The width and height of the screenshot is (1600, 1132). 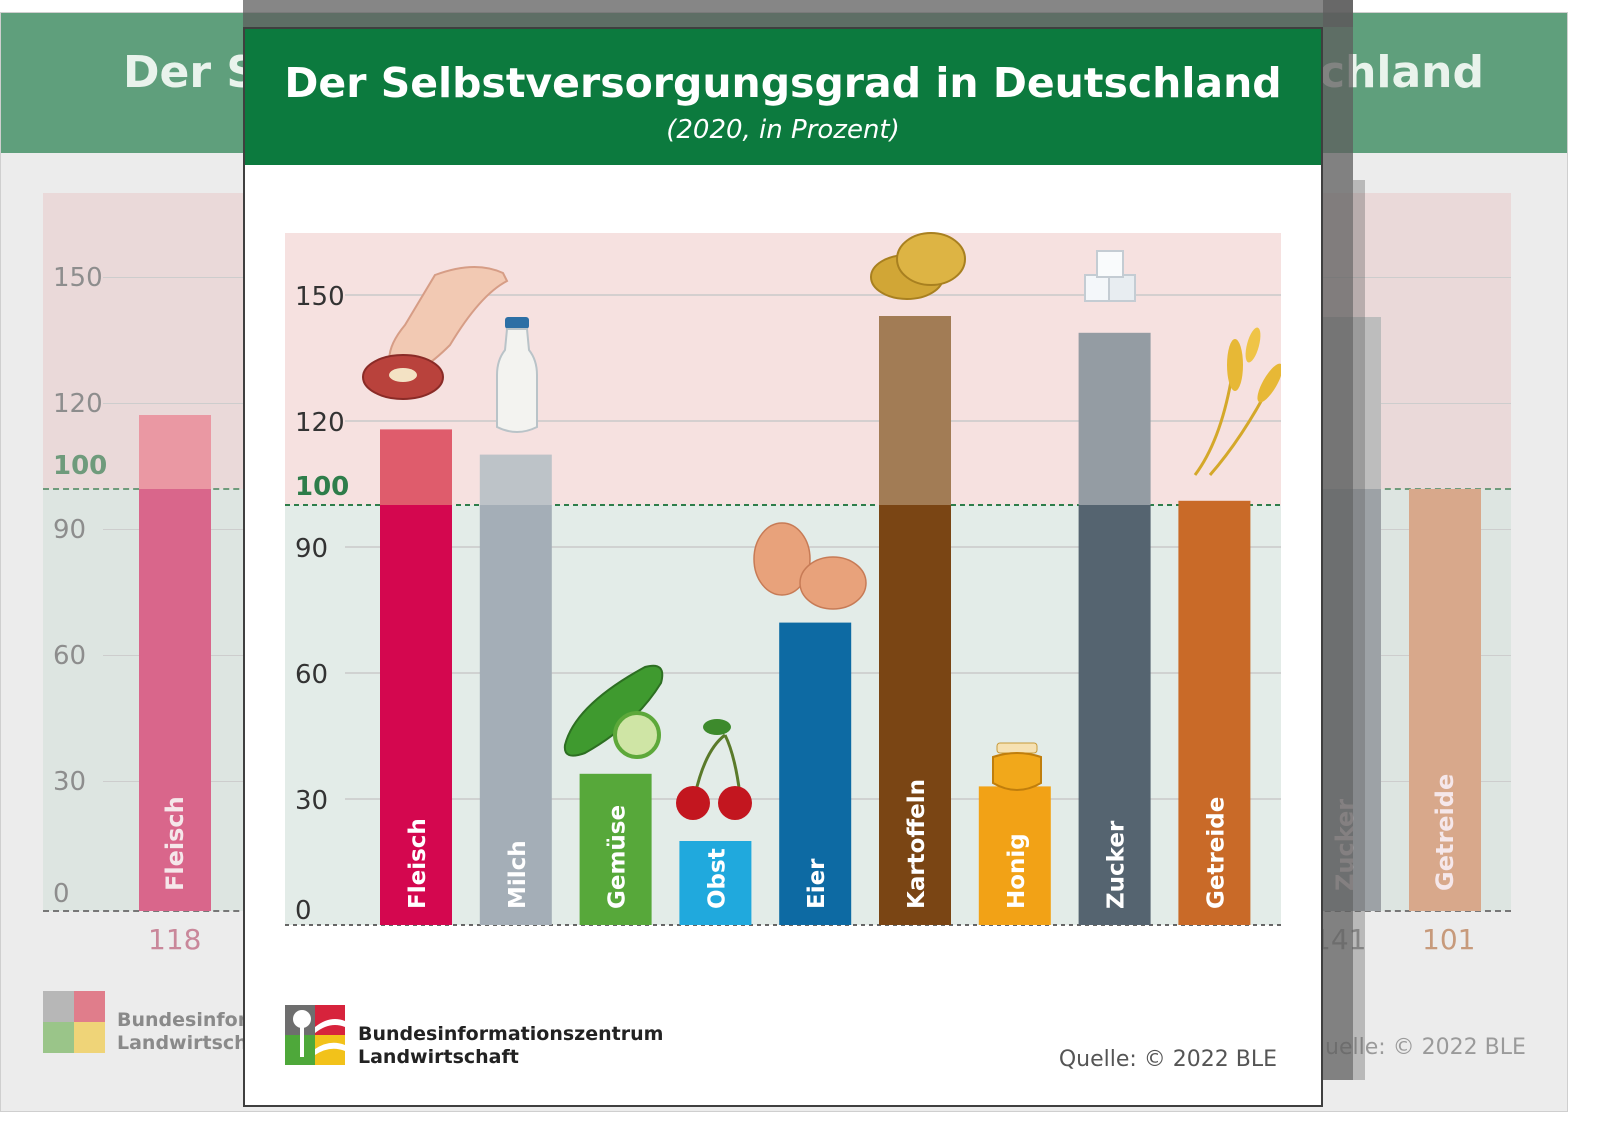 I want to click on organization-name: Bundesinformationszentrum Landwirtschaft, so click(x=510, y=1046).